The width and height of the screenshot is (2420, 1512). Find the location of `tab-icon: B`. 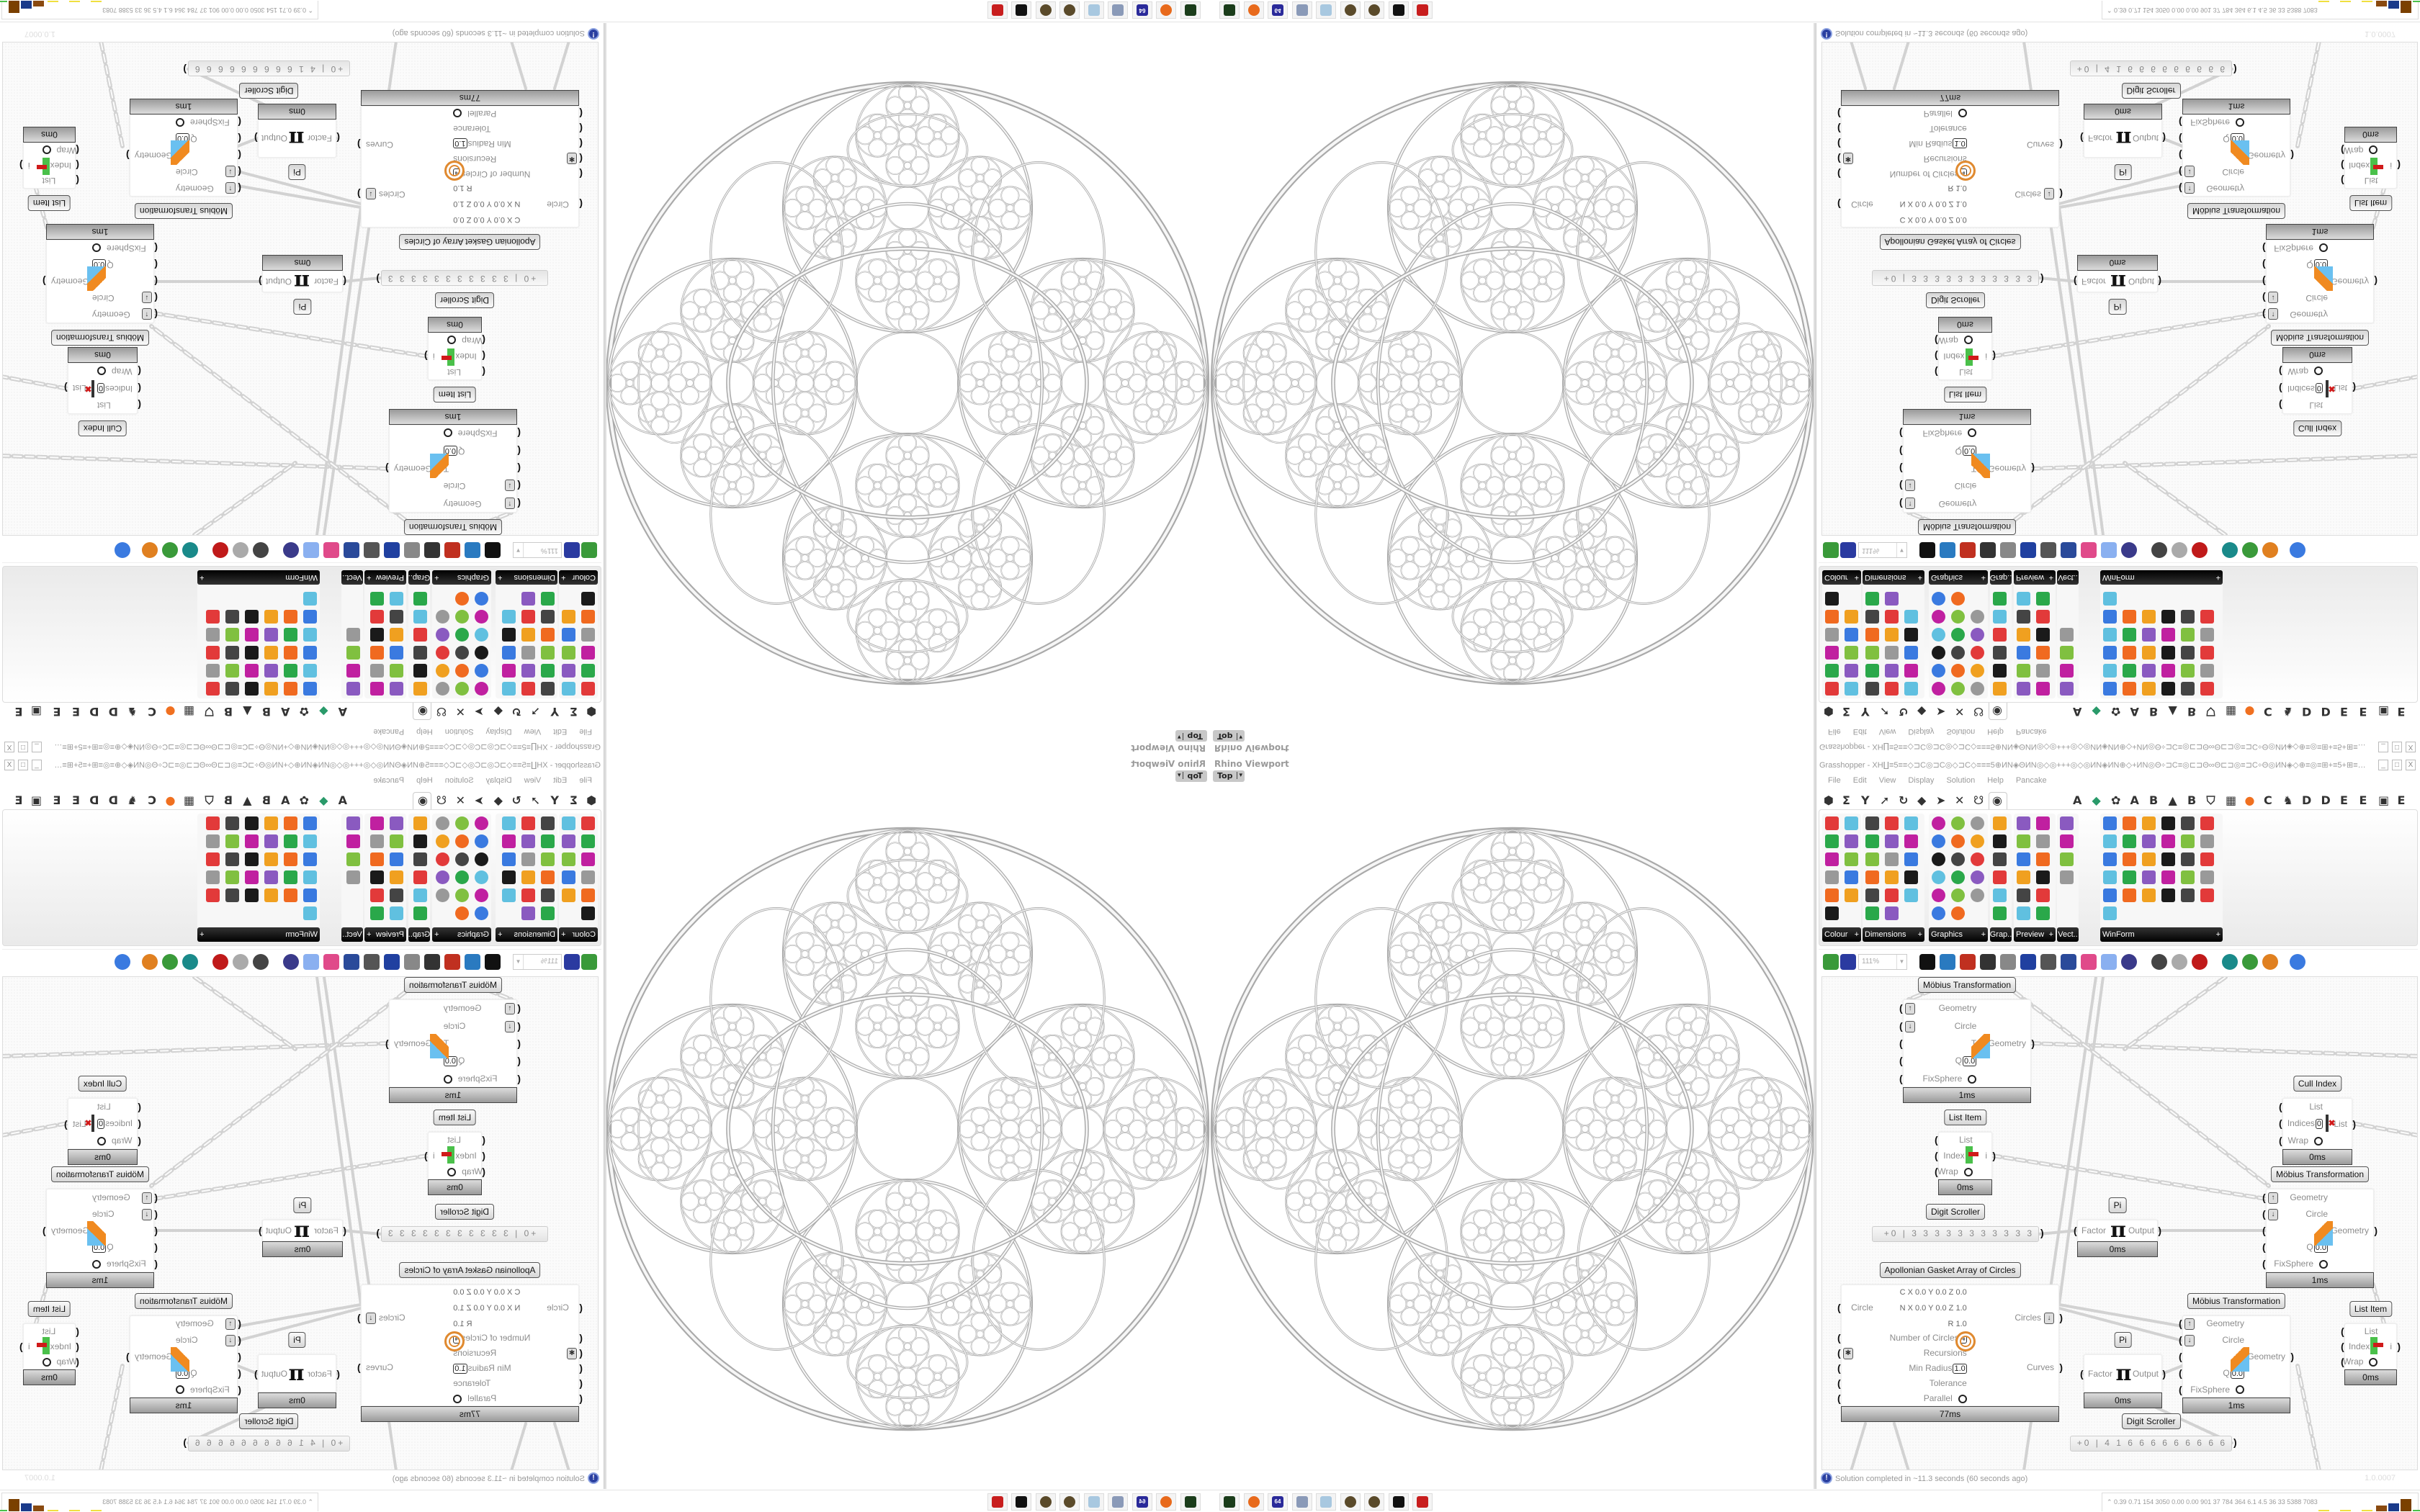

tab-icon: B is located at coordinates (2192, 712).